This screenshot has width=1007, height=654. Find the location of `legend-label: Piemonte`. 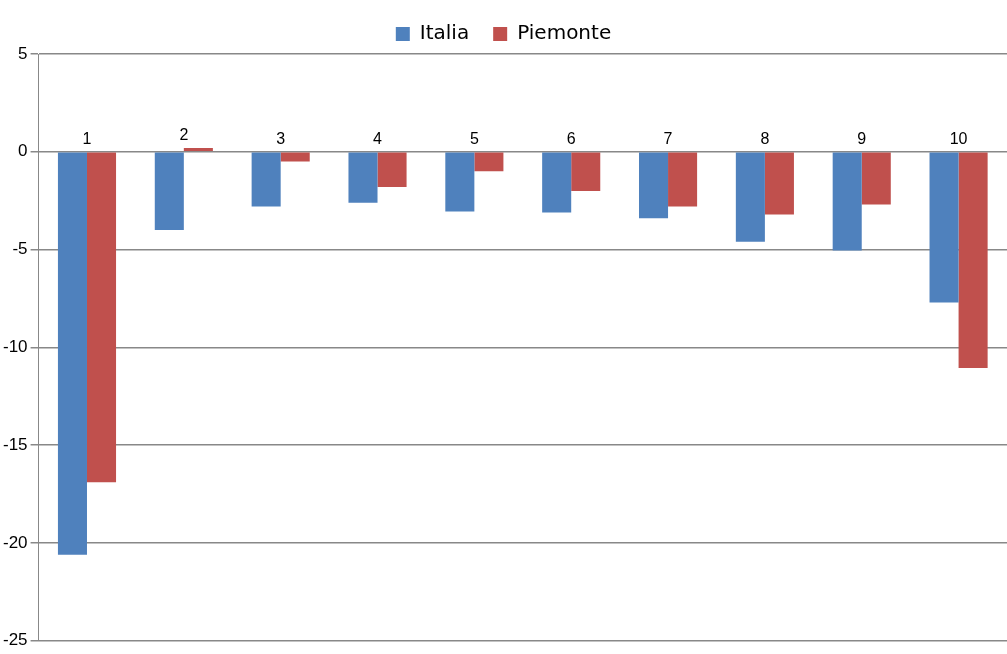

legend-label: Piemonte is located at coordinates (564, 32).